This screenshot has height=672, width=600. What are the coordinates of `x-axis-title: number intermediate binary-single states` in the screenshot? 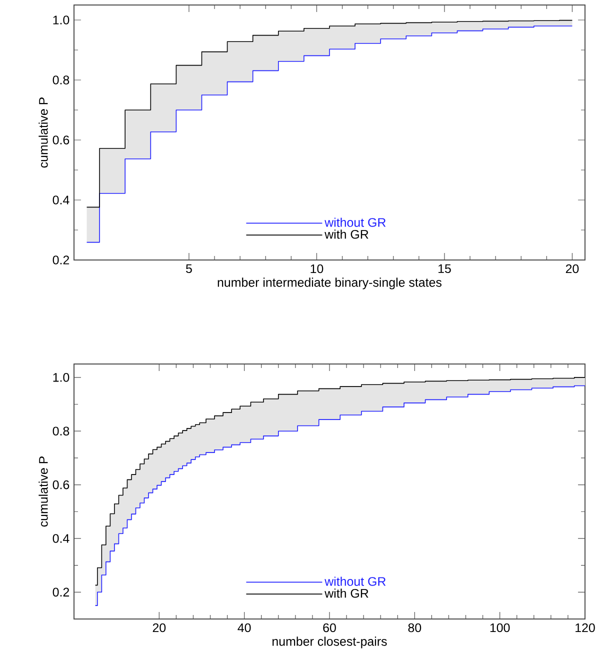 It's located at (330, 284).